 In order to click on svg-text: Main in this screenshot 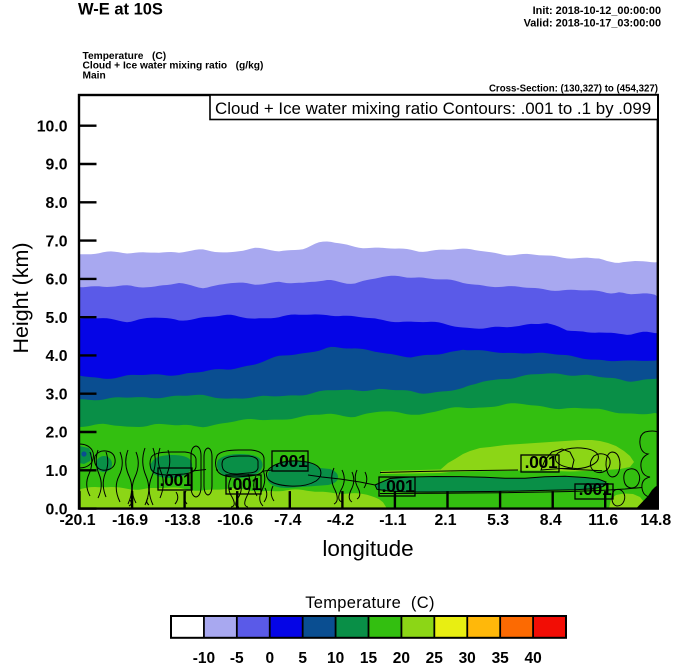, I will do `click(94, 75)`.